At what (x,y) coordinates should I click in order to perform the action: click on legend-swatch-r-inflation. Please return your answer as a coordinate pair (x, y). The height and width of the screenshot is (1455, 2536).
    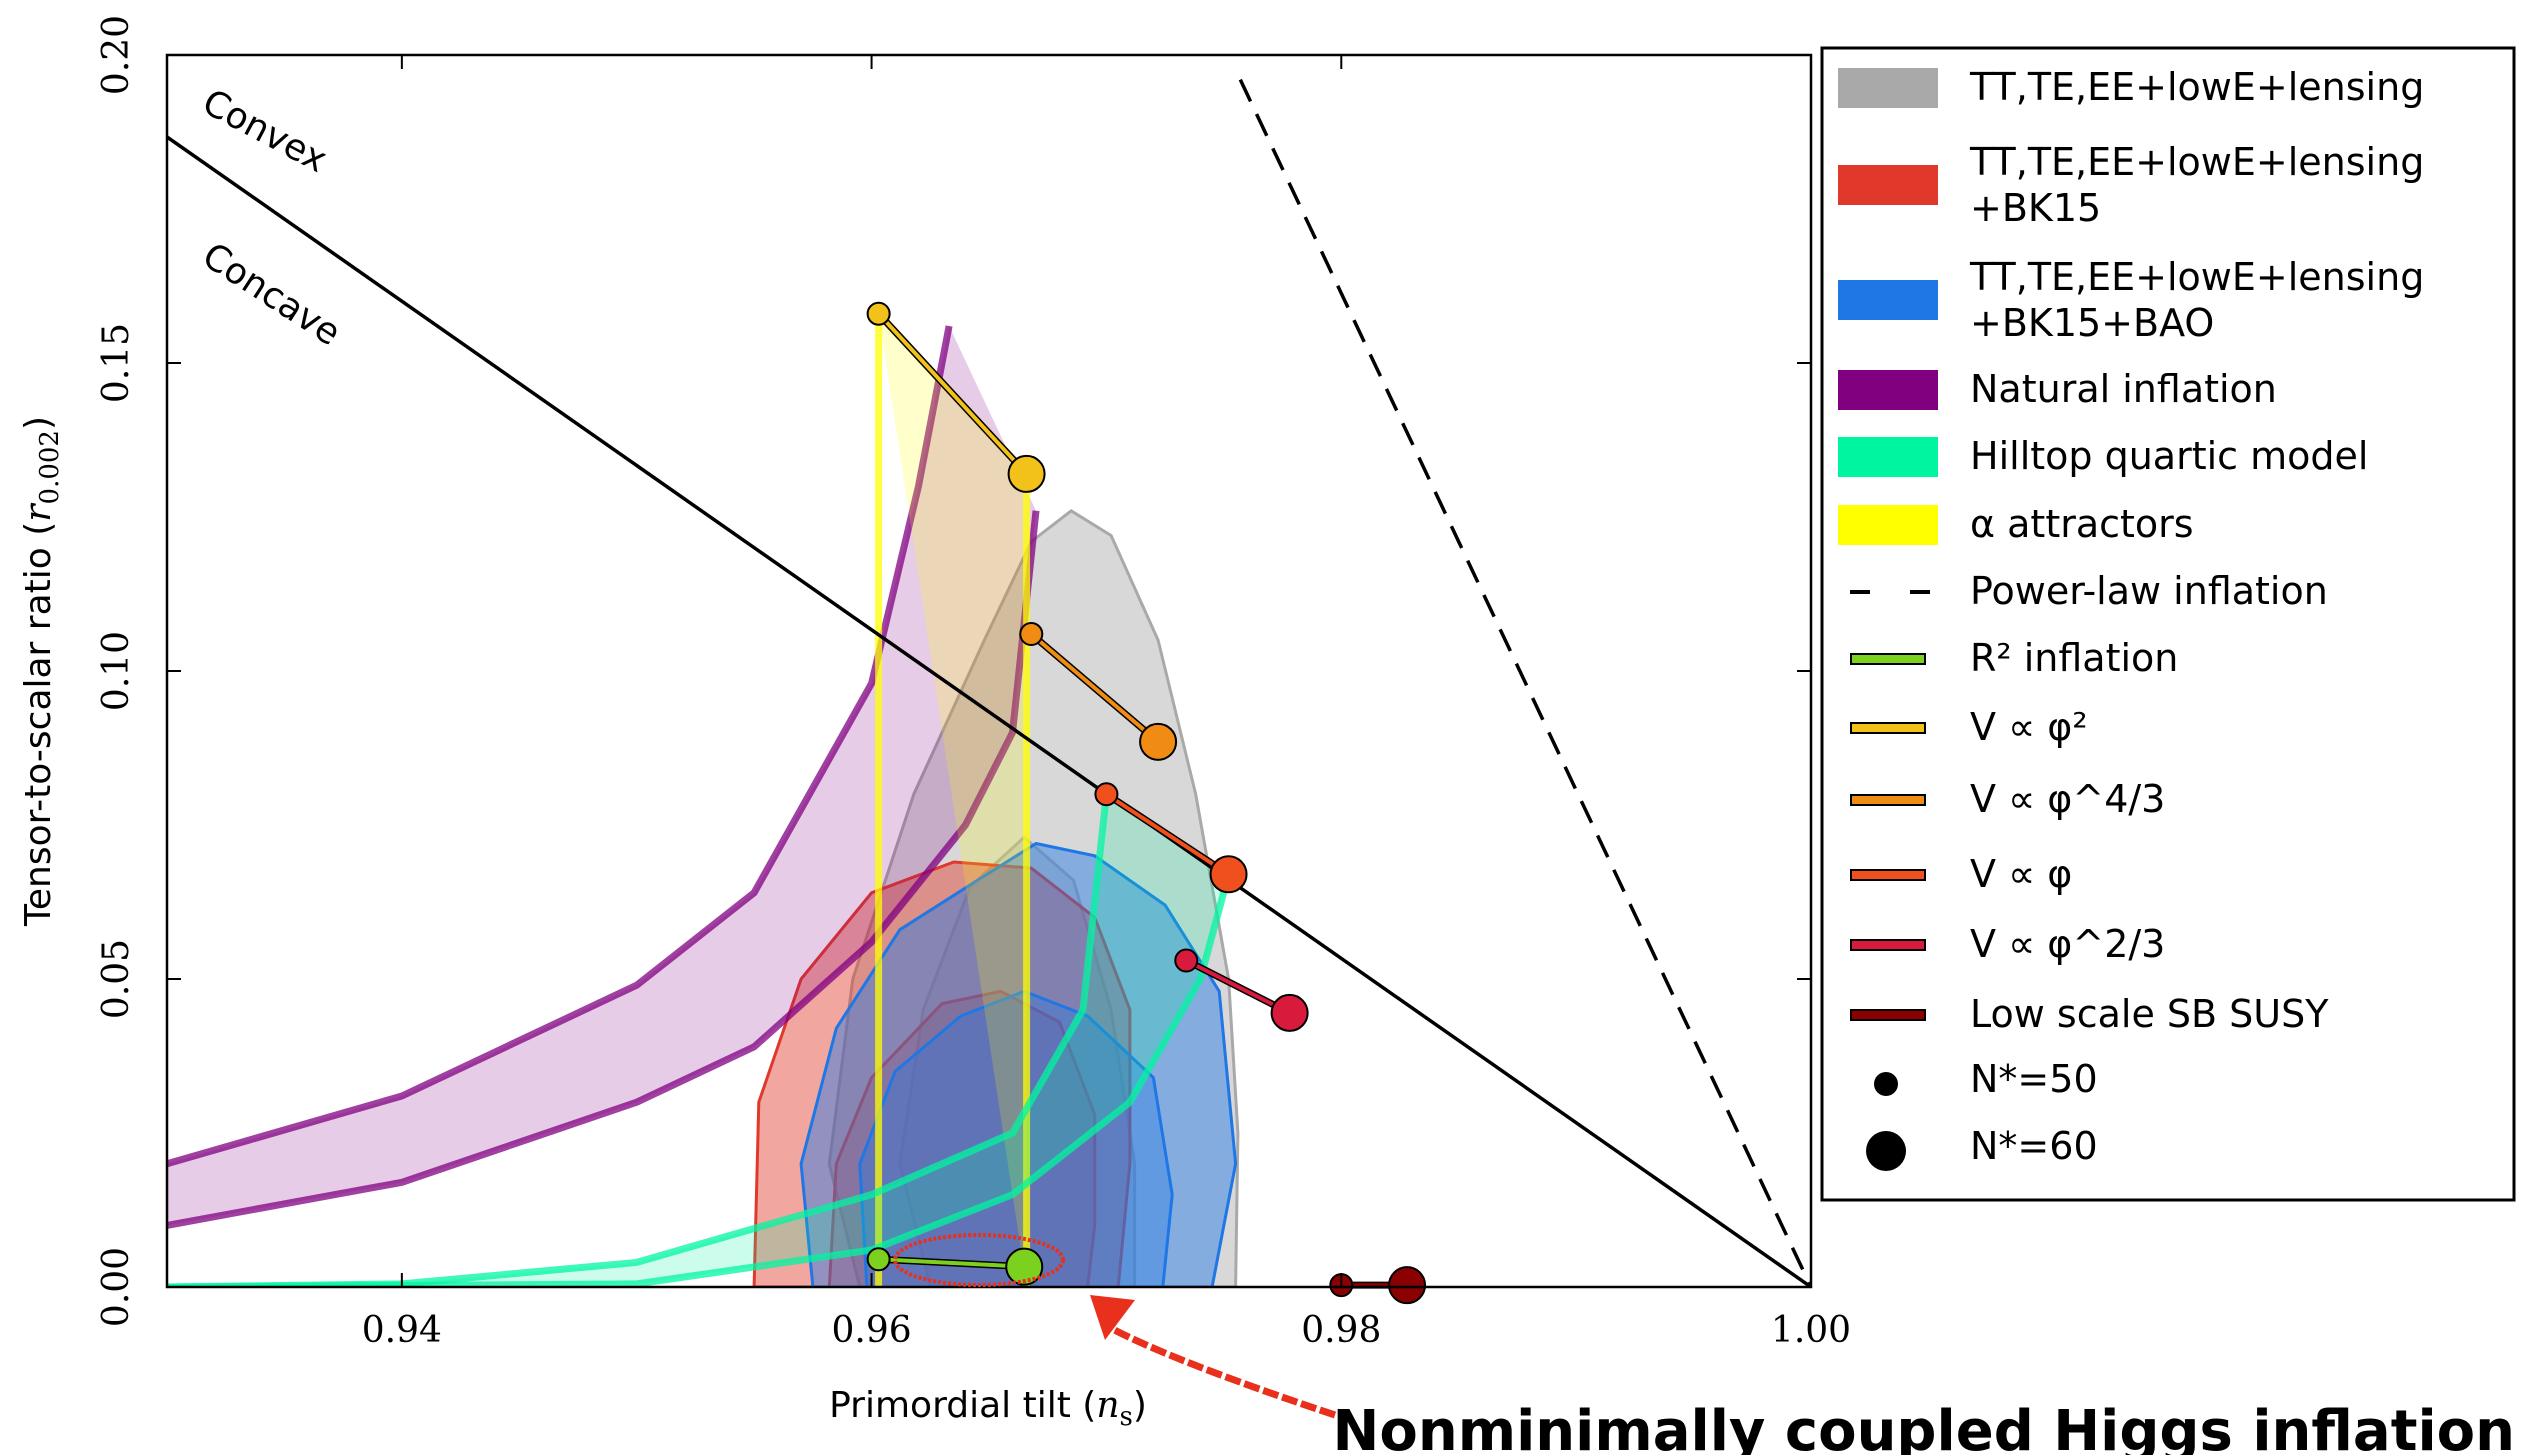
    Looking at the image, I should click on (1888, 659).